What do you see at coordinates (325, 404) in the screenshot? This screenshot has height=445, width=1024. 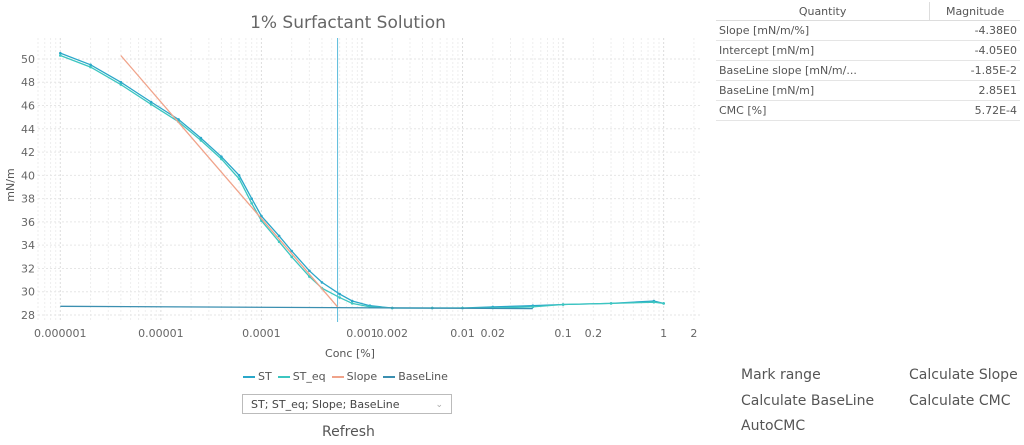 I see `series-select-value: ST; ST_eq; Slope; BaseLine` at bounding box center [325, 404].